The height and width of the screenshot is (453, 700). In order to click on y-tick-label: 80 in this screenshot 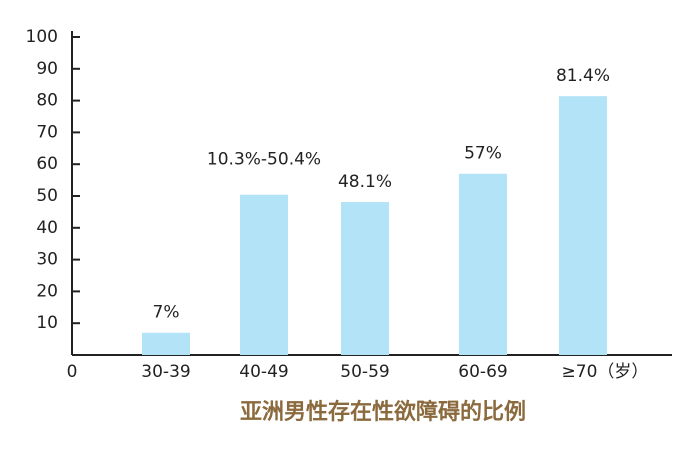, I will do `click(47, 101)`.